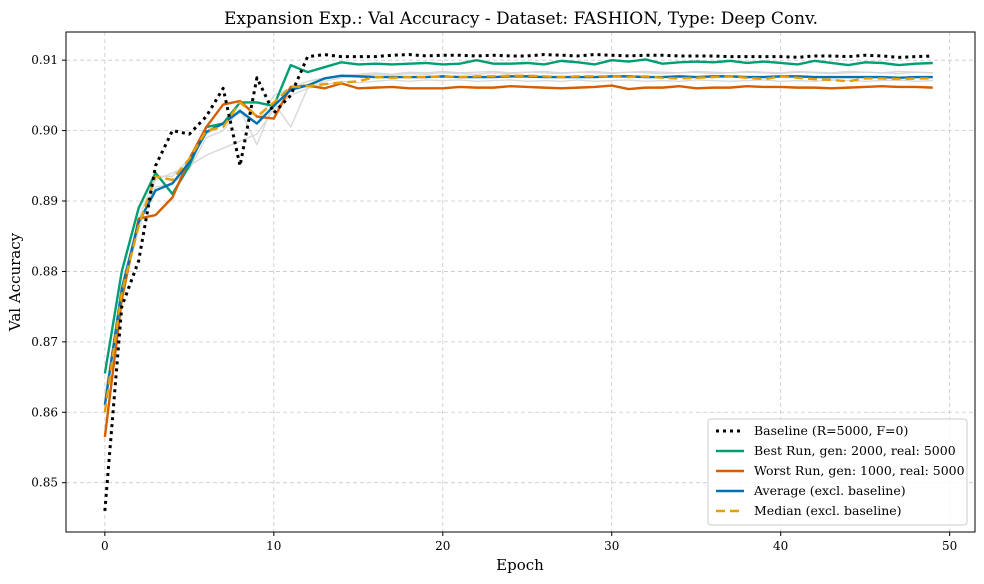  Describe the element at coordinates (855, 450) in the screenshot. I see `legend-label-best-run: Best Run, gen: 2000, real: 5000` at that location.